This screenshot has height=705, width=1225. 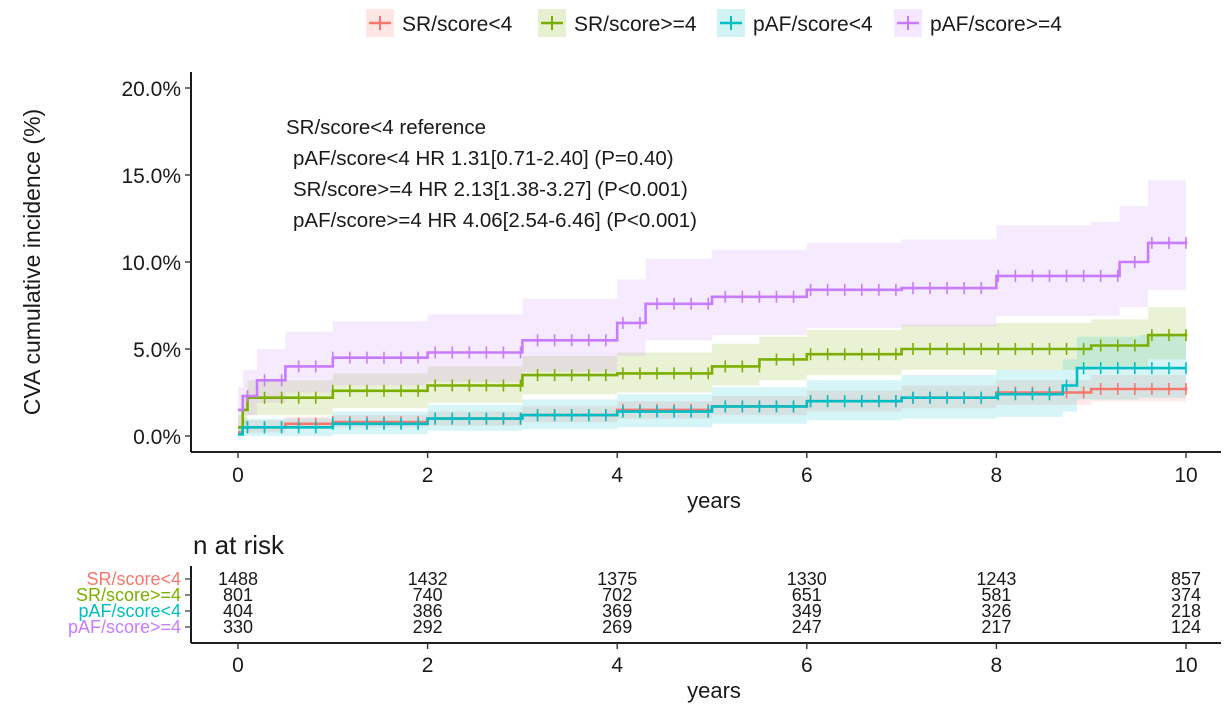 What do you see at coordinates (807, 627) in the screenshot?
I see `risk-value: 247` at bounding box center [807, 627].